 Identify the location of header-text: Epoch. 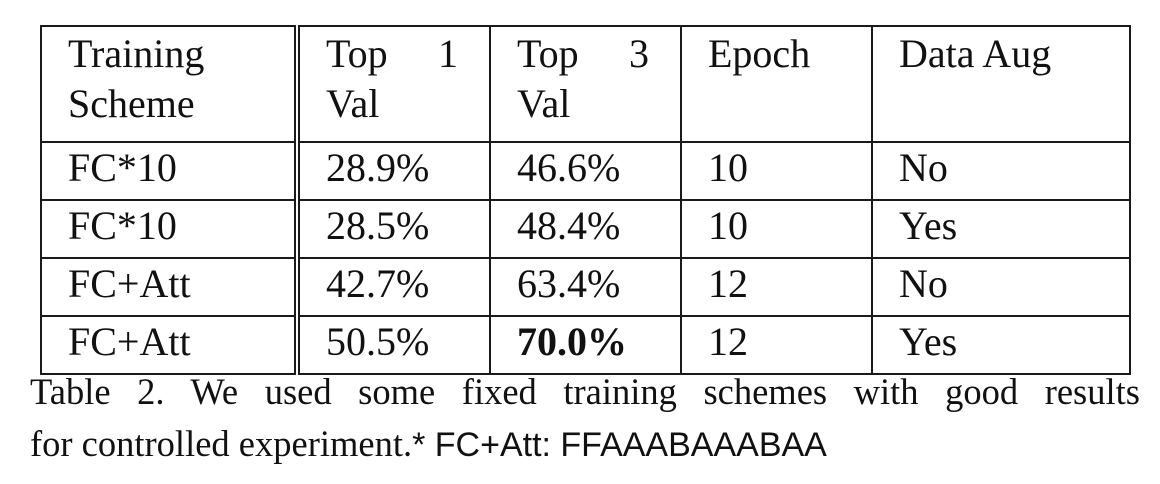
(759, 53).